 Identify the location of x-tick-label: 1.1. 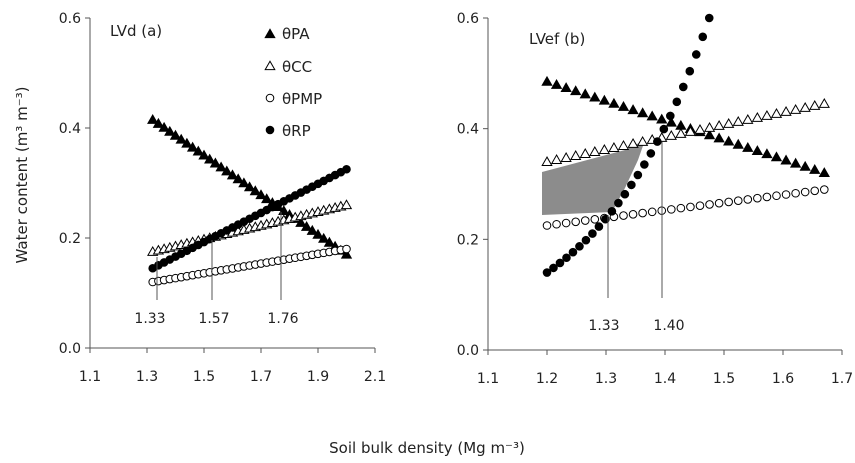
(90, 377).